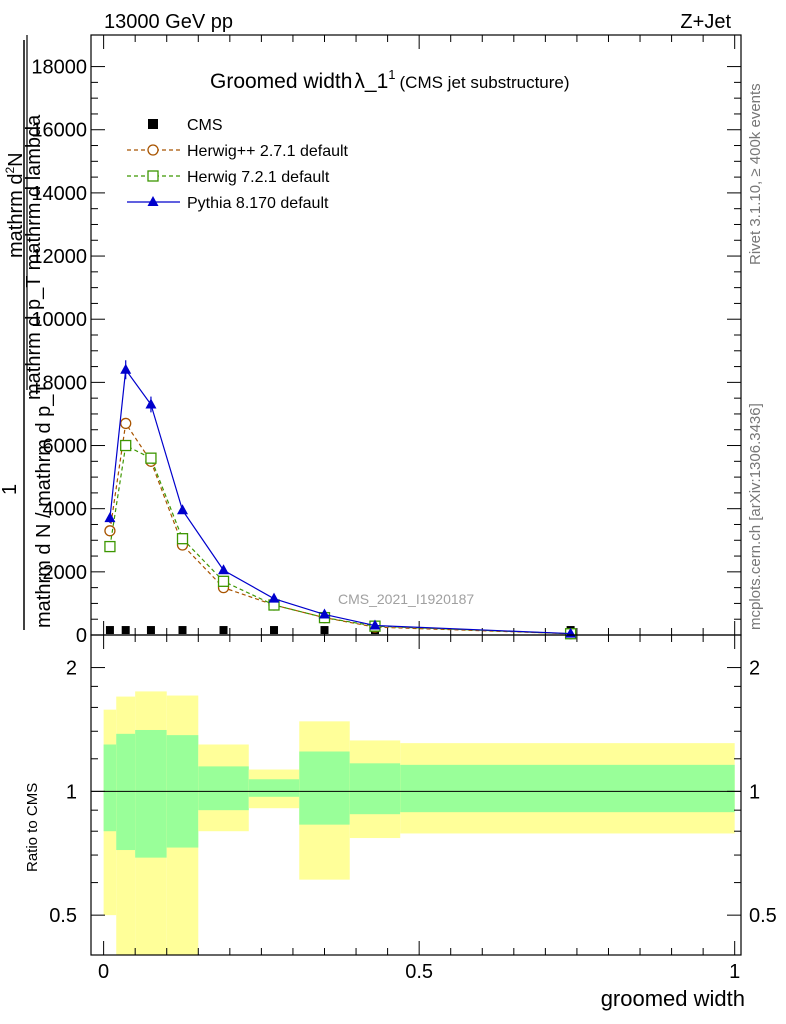 The image size is (786, 1024). Describe the element at coordinates (32, 827) in the screenshot. I see `ratio-ylabel: Ratio to CMS` at that location.